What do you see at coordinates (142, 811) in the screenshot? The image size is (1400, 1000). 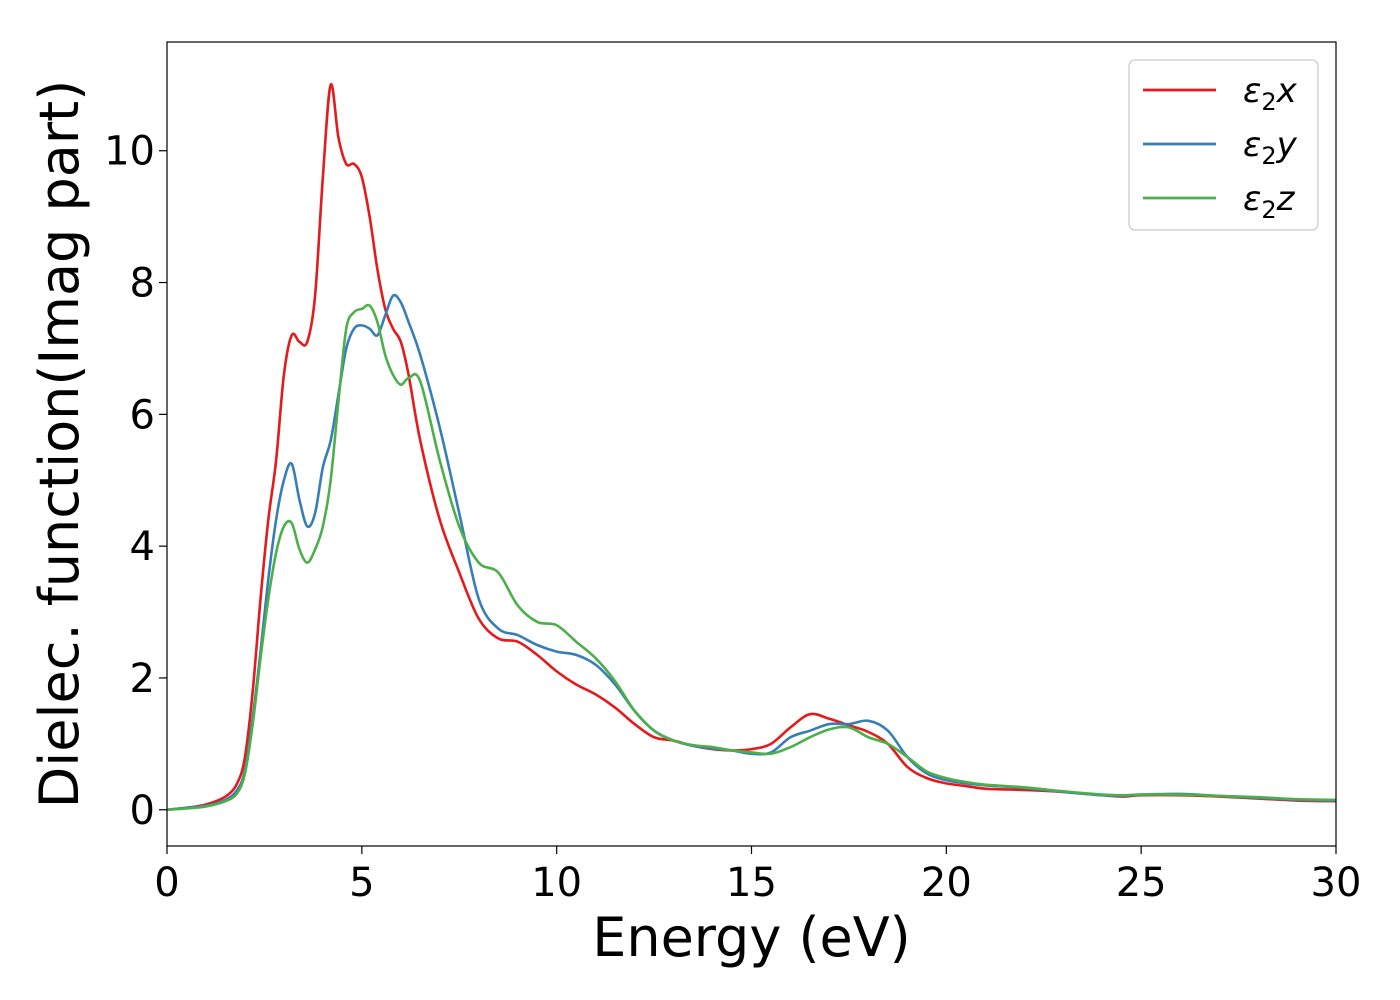 I see `y-tick-label: 0` at bounding box center [142, 811].